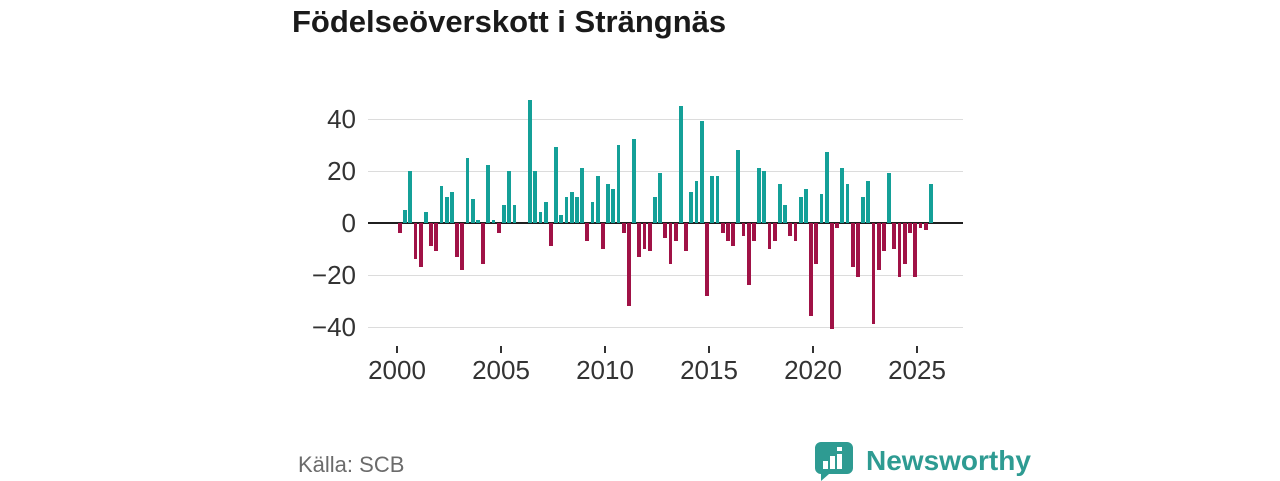 The height and width of the screenshot is (481, 1280). Describe the element at coordinates (420, 244) in the screenshot. I see `bar-2001q1` at that location.